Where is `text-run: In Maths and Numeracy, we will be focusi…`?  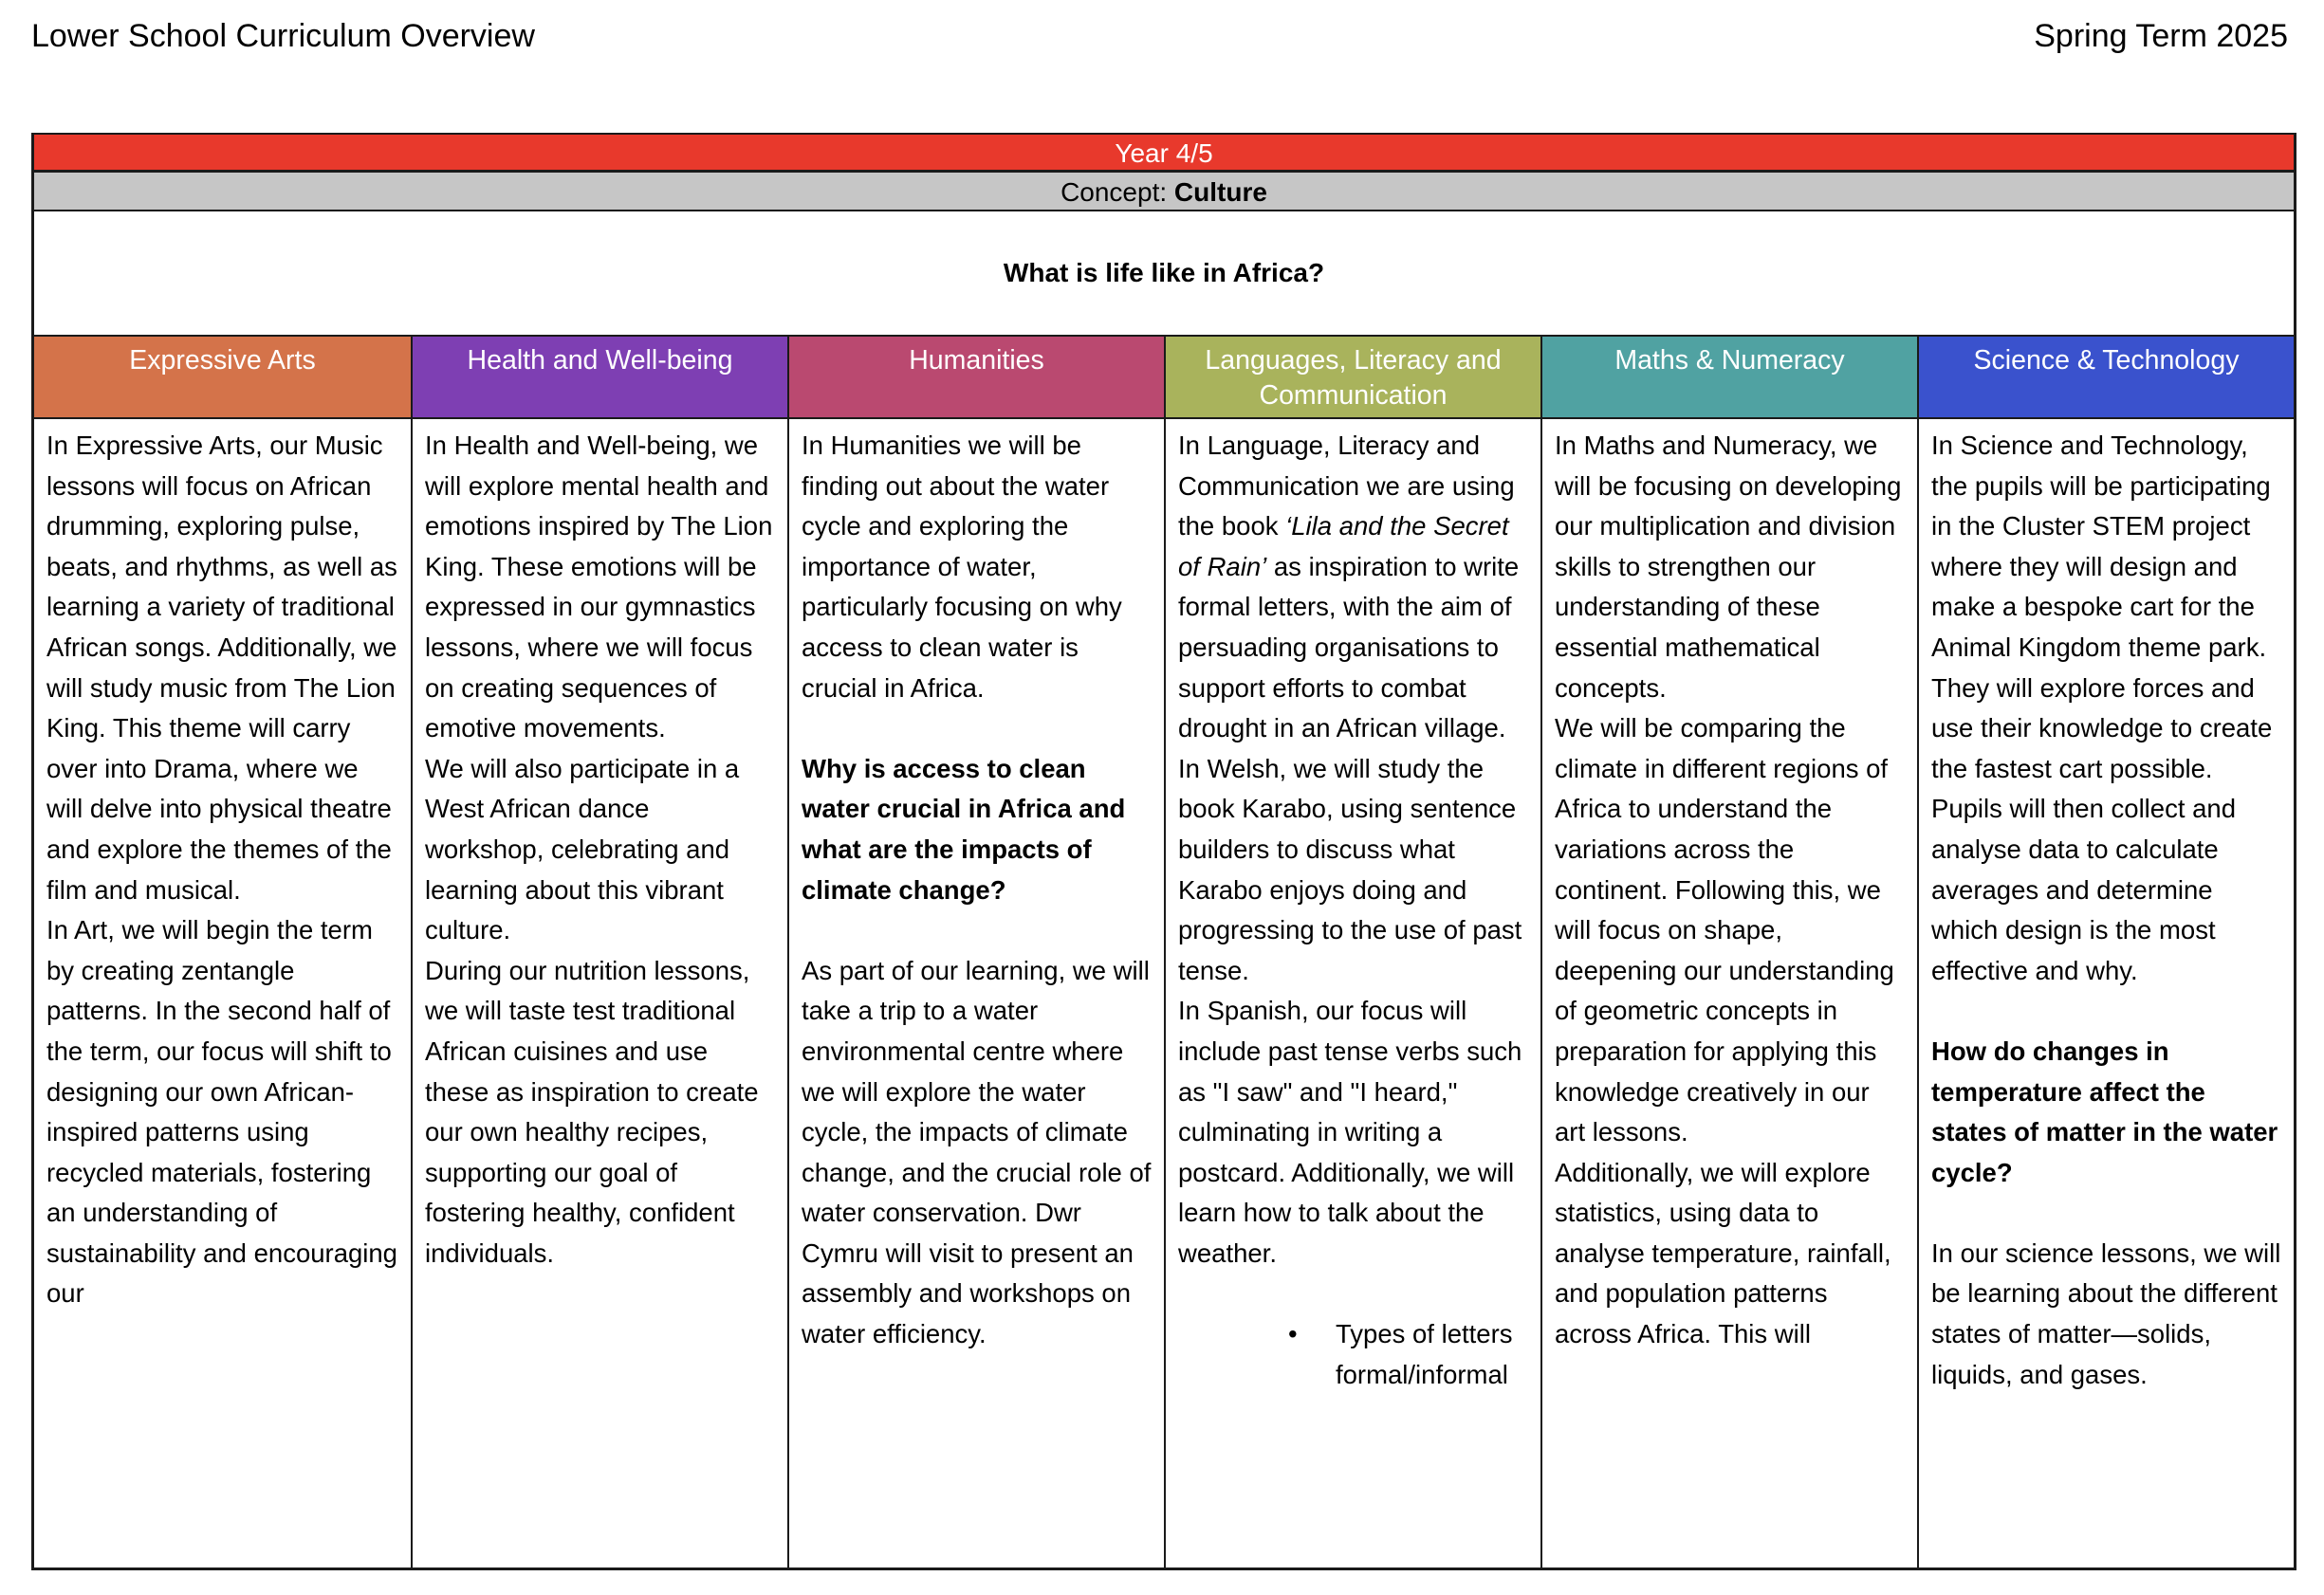 text-run: In Maths and Numeracy, we will be focusi… is located at coordinates (1728, 567).